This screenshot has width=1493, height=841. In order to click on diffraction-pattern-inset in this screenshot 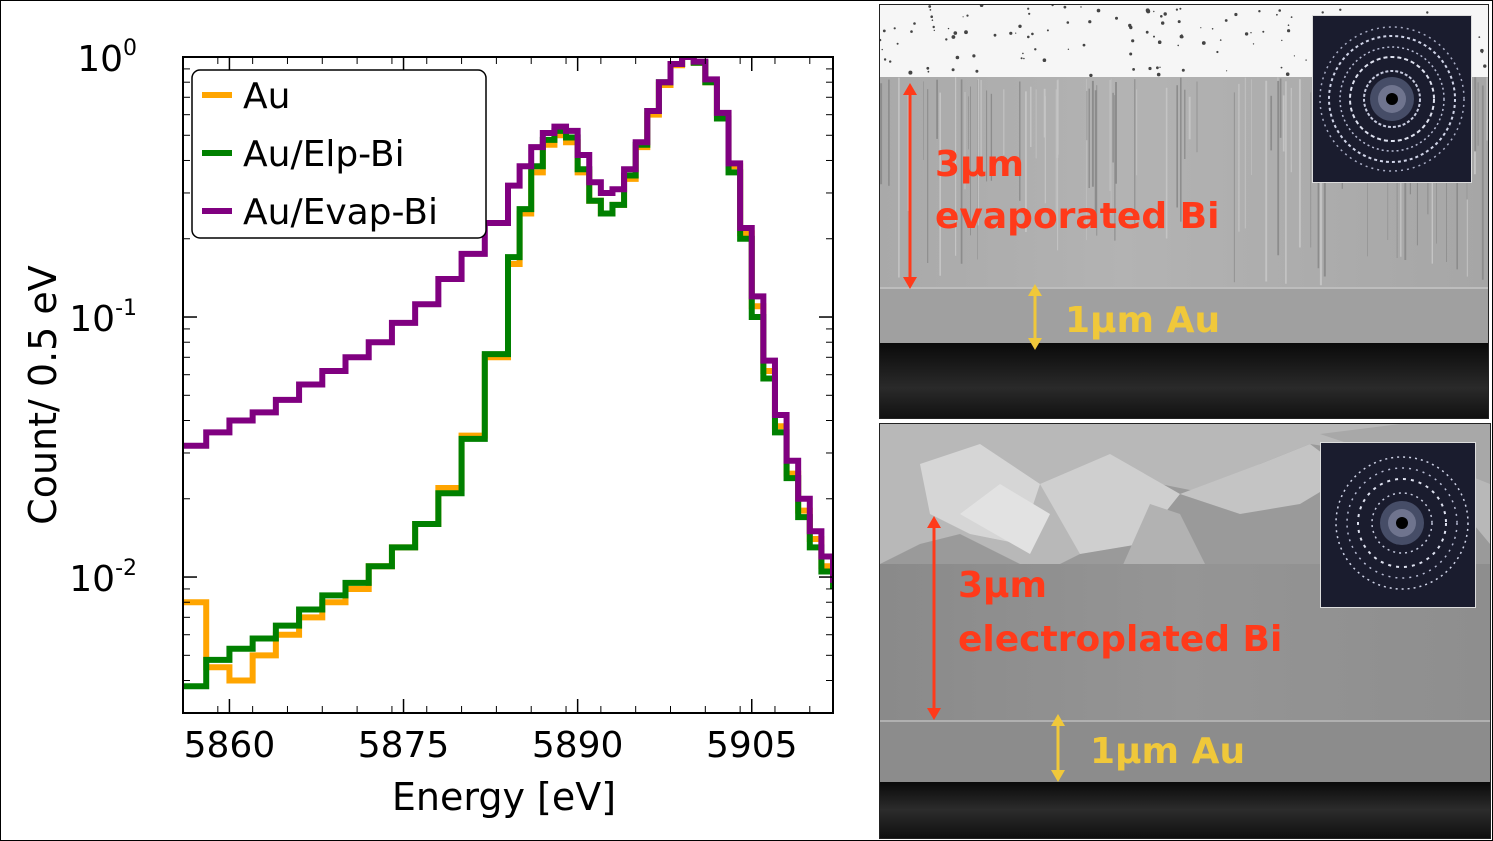, I will do `click(1392, 99)`.